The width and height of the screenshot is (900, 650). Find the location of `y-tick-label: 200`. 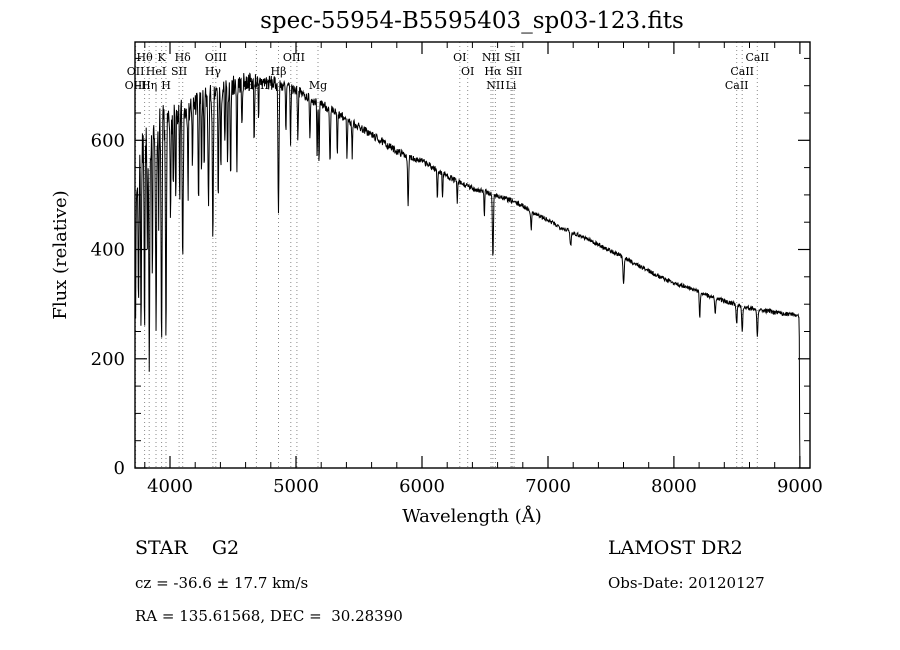

y-tick-label: 200 is located at coordinates (108, 359).